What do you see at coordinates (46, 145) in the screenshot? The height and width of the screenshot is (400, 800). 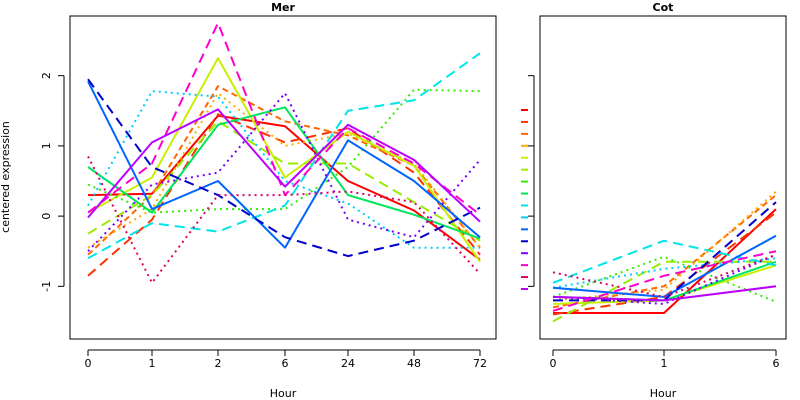 I see `mer-y-tick-label: 1` at bounding box center [46, 145].